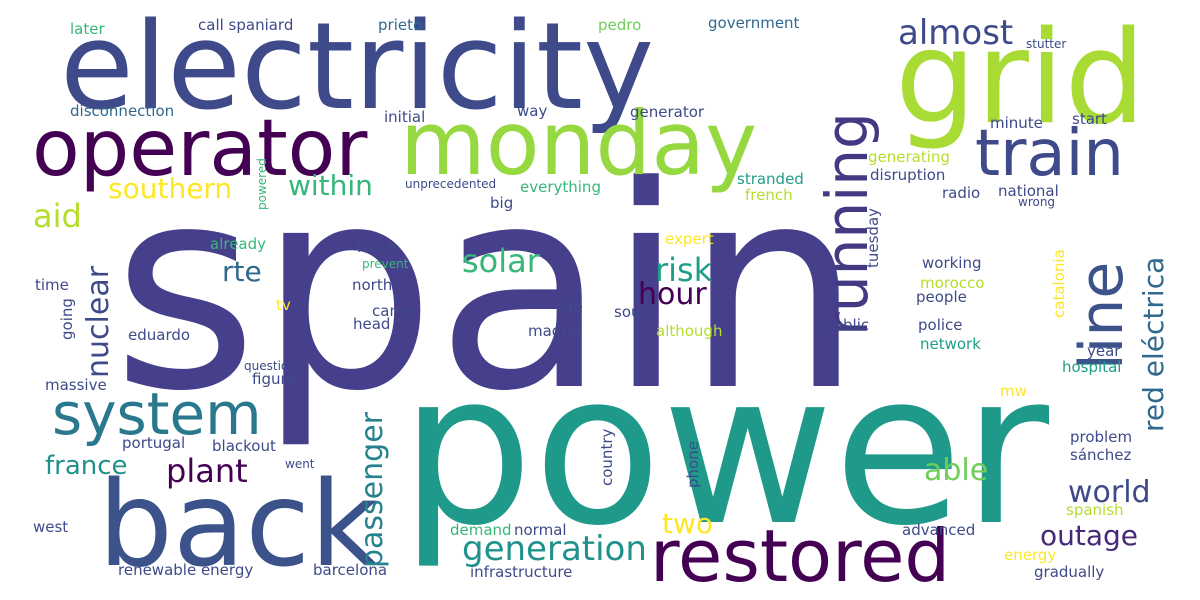 The image size is (1200, 600). I want to click on word-way: way, so click(532, 111).